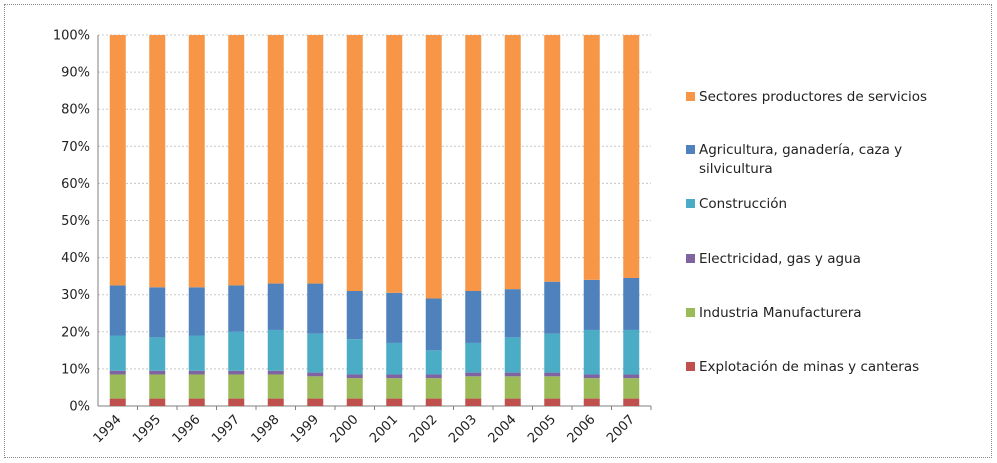 This screenshot has width=997, height=463. I want to click on legend-label: Explotación de minas y canteras, so click(809, 367).